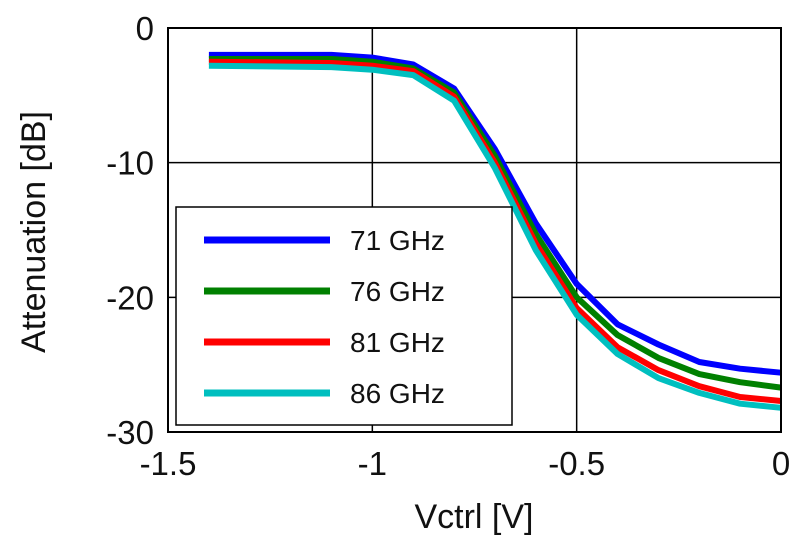  I want to click on y-tick-label: -10, so click(130, 163).